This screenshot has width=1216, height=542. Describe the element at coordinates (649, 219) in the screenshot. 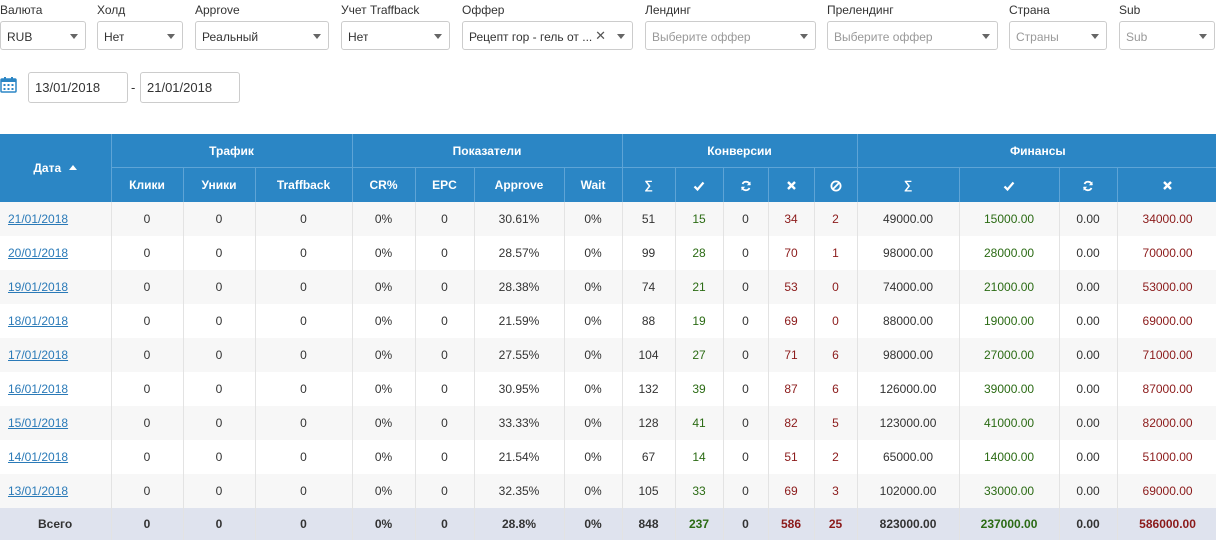

I see `cell-conv-sum: 51` at that location.